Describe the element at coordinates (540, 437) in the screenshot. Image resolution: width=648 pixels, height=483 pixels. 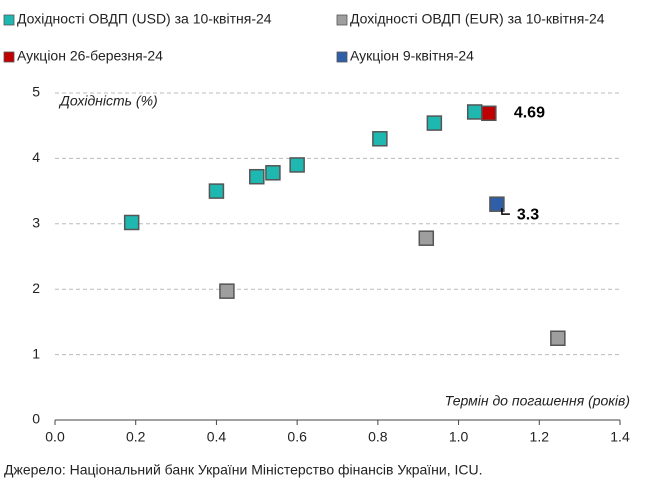
I see `x-tick-label: 1.2` at that location.